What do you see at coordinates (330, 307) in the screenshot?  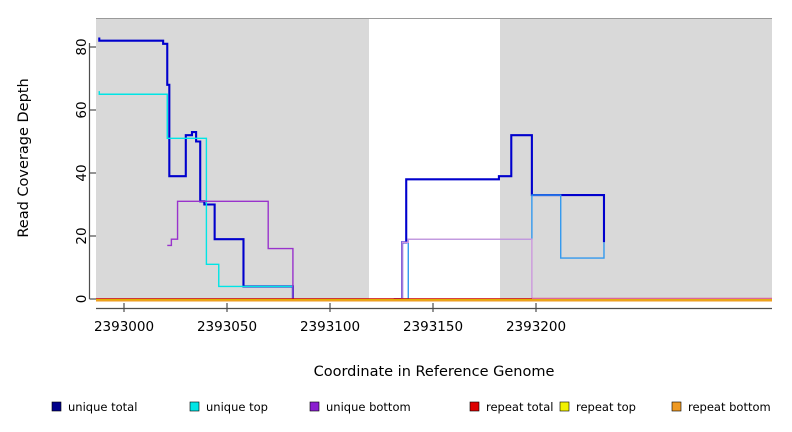 I see `x-axis-ticks` at bounding box center [330, 307].